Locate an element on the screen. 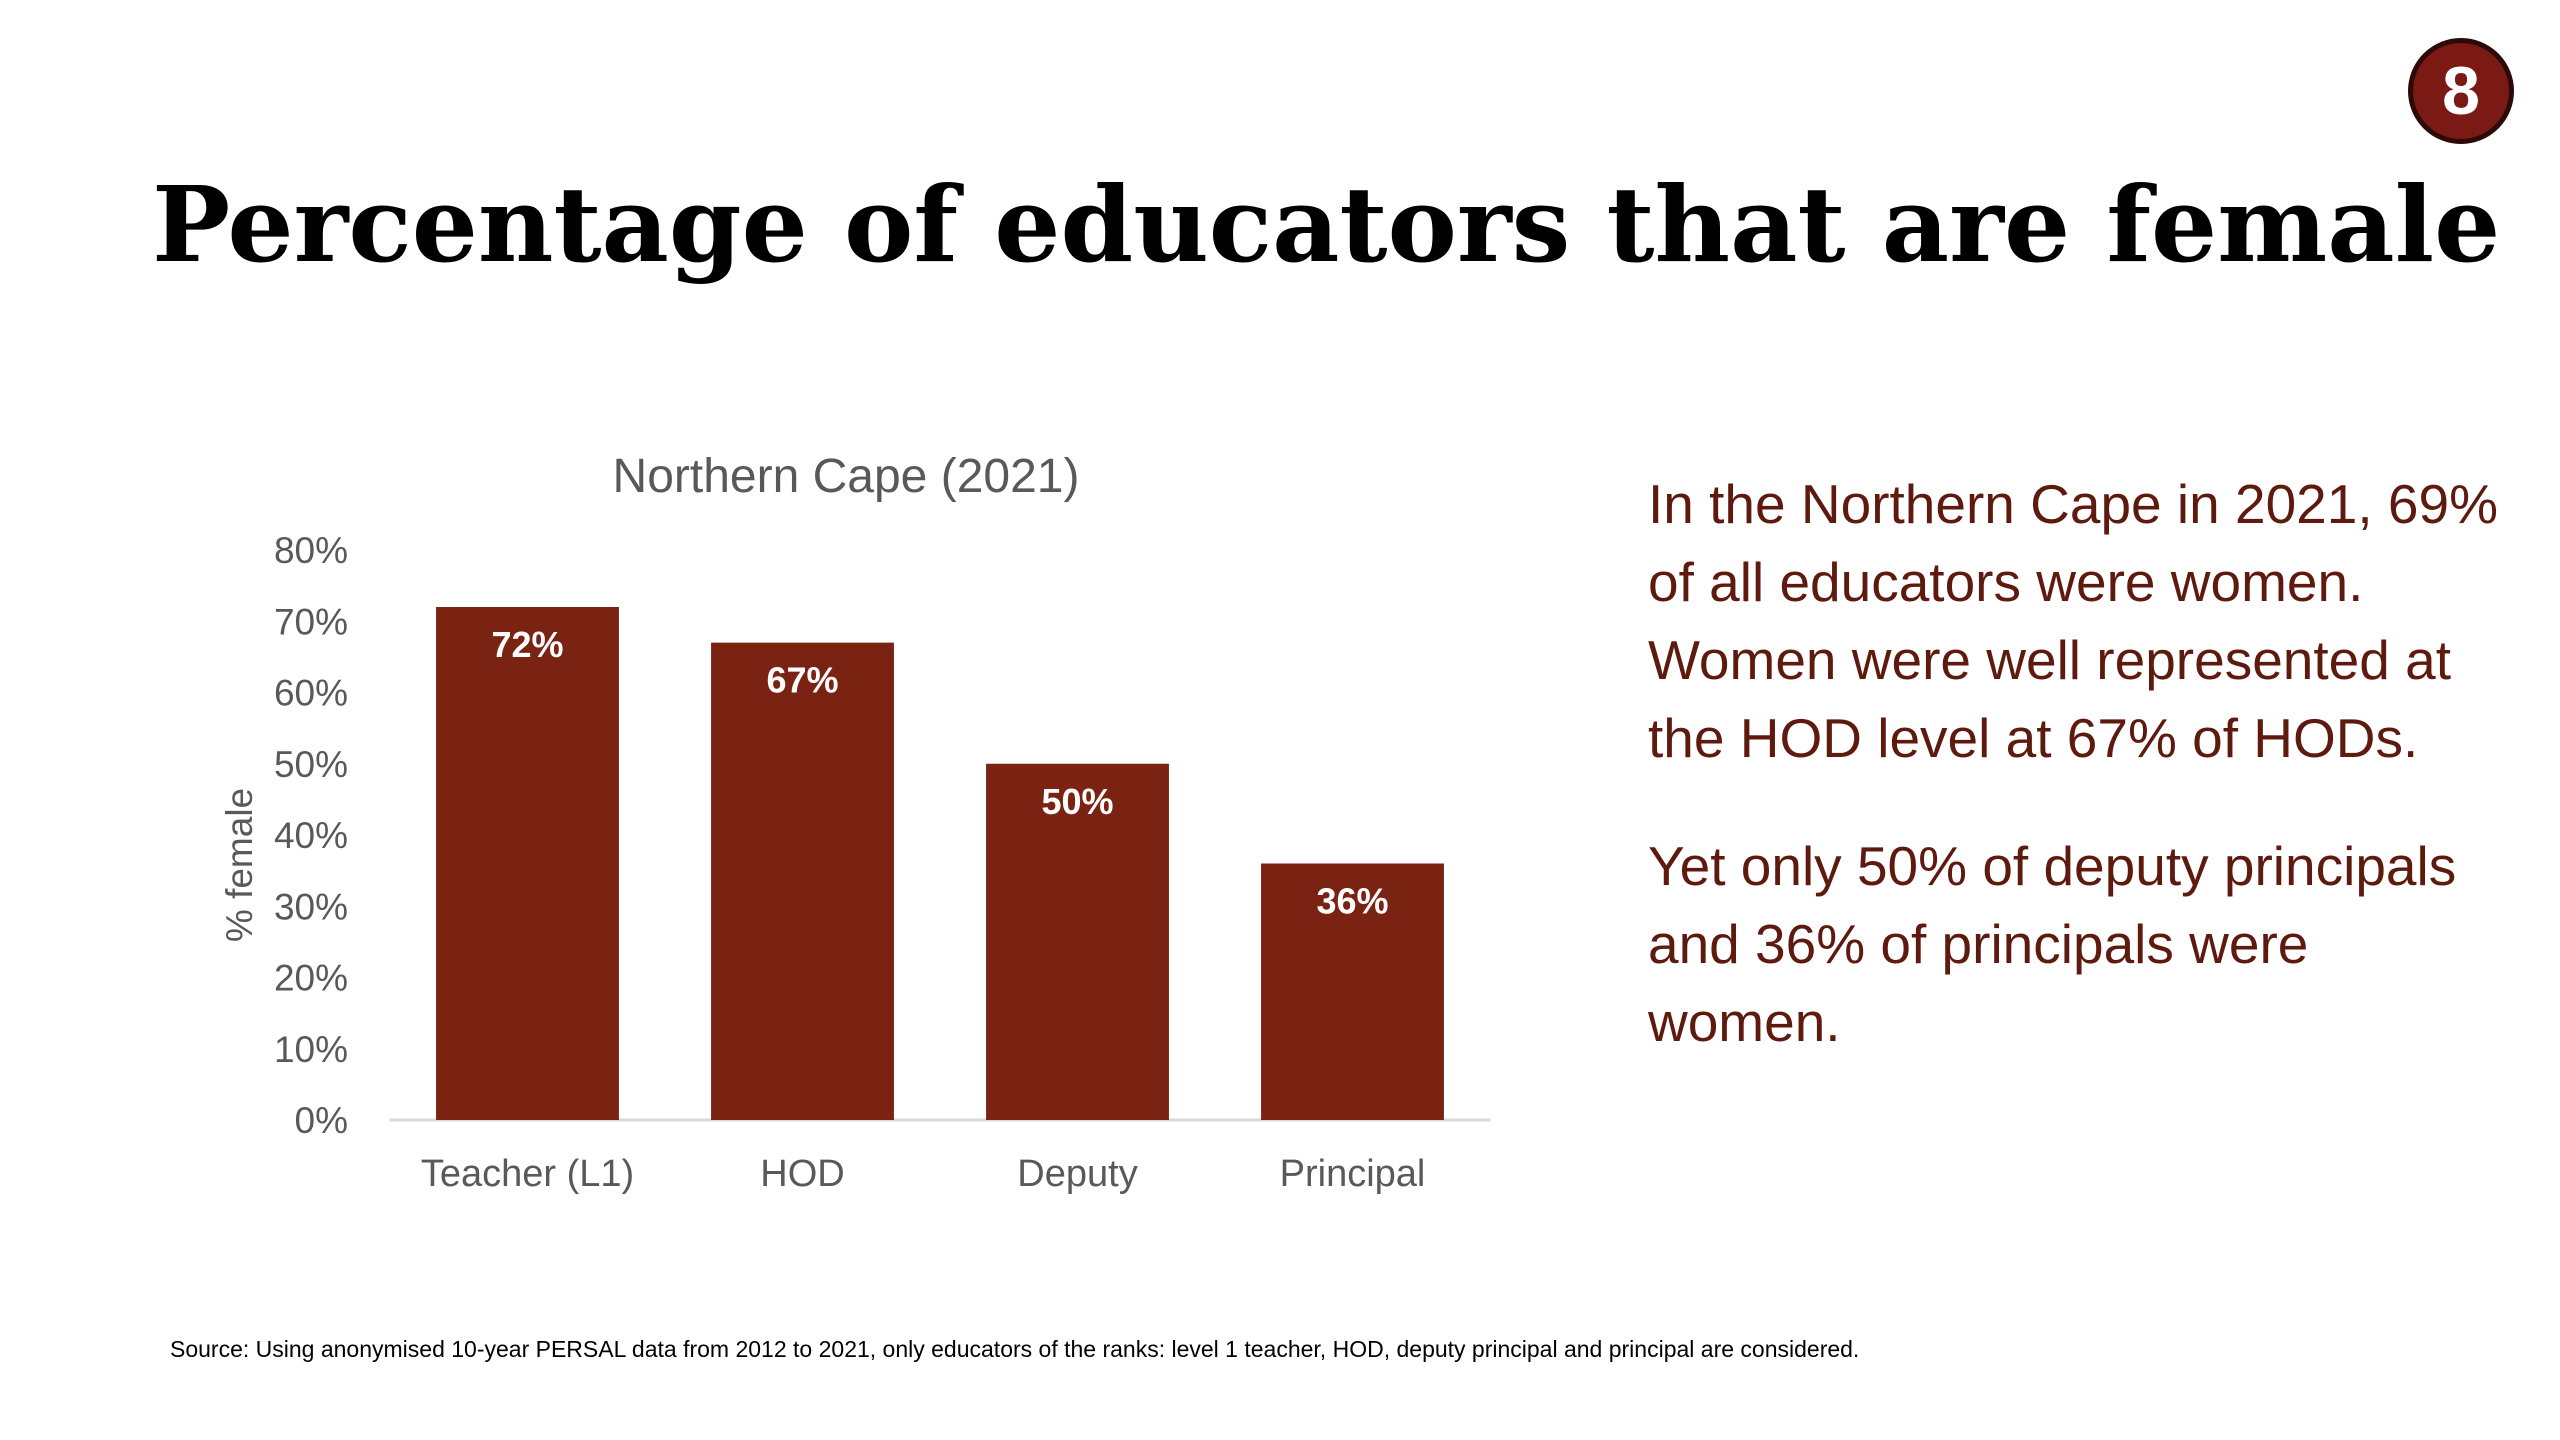 The height and width of the screenshot is (1440, 2560). y-tick-label: 30% is located at coordinates (311, 906).